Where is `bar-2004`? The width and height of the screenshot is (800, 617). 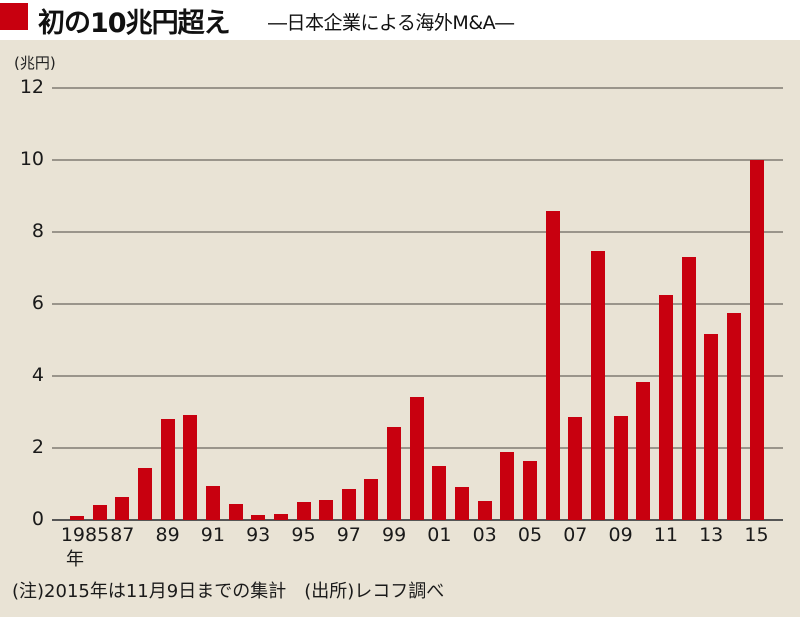 bar-2004 is located at coordinates (507, 486).